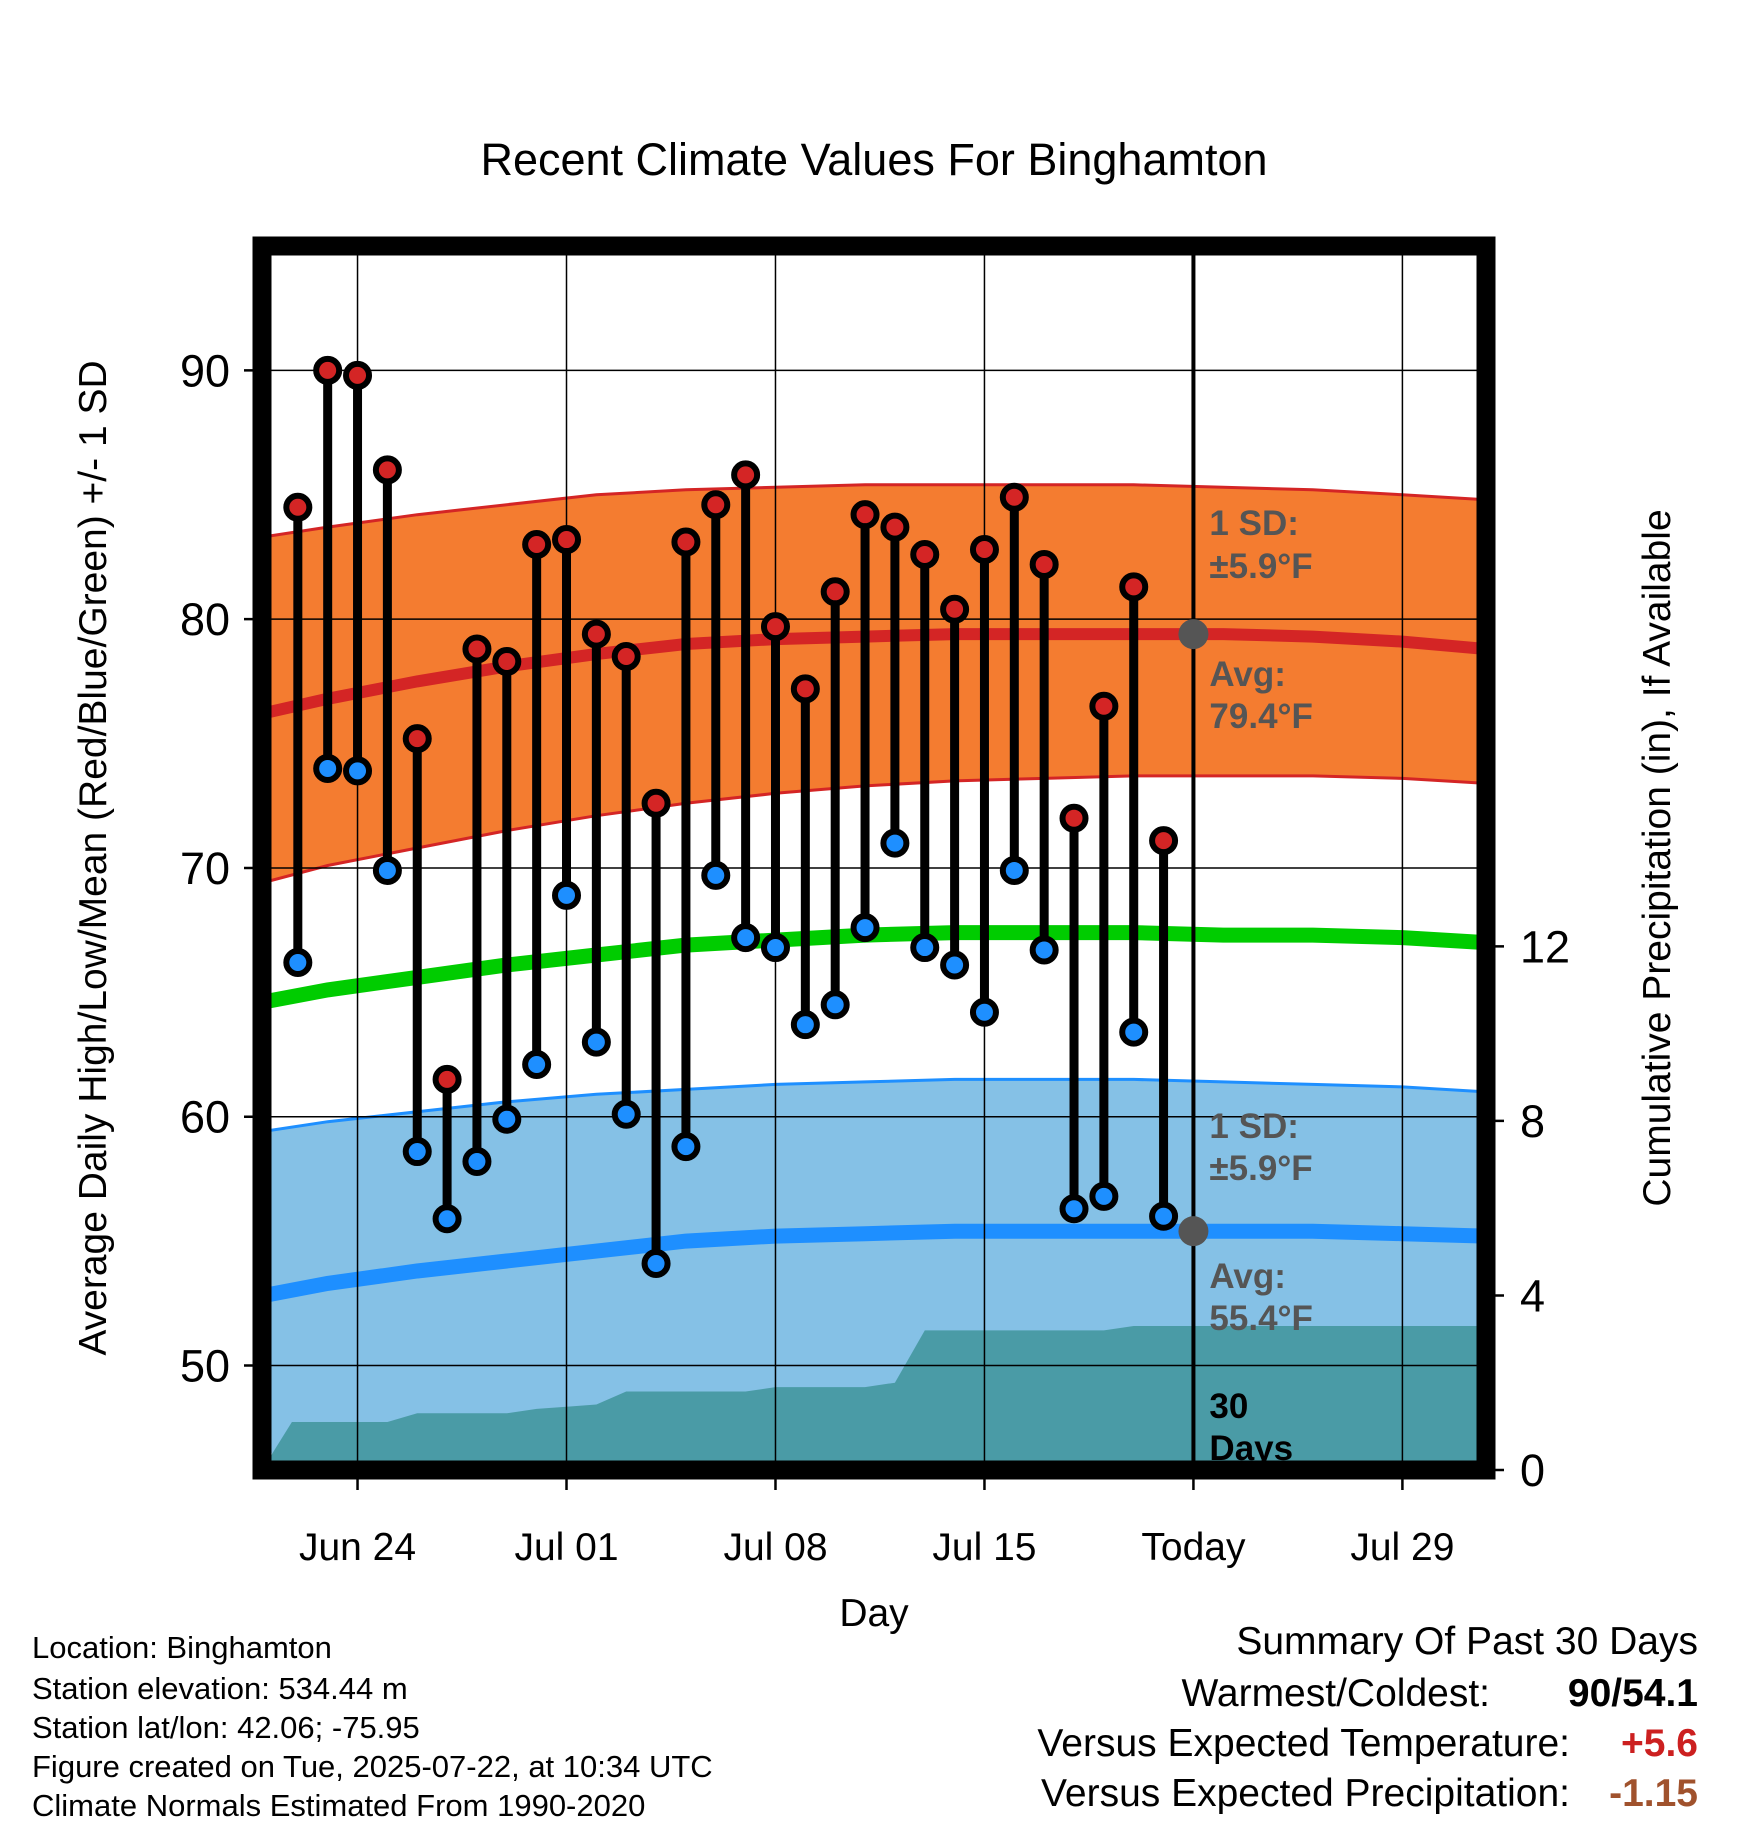 This screenshot has height=1828, width=1748. I want to click on x-axis-label: Day, so click(874, 1613).